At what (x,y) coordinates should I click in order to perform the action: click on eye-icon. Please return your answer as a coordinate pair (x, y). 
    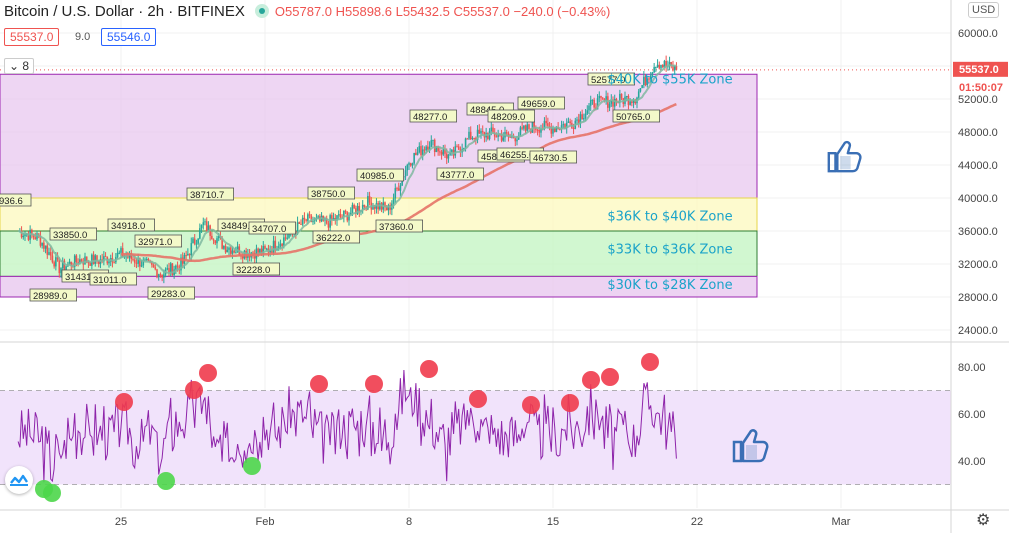
    Looking at the image, I should click on (261, 11).